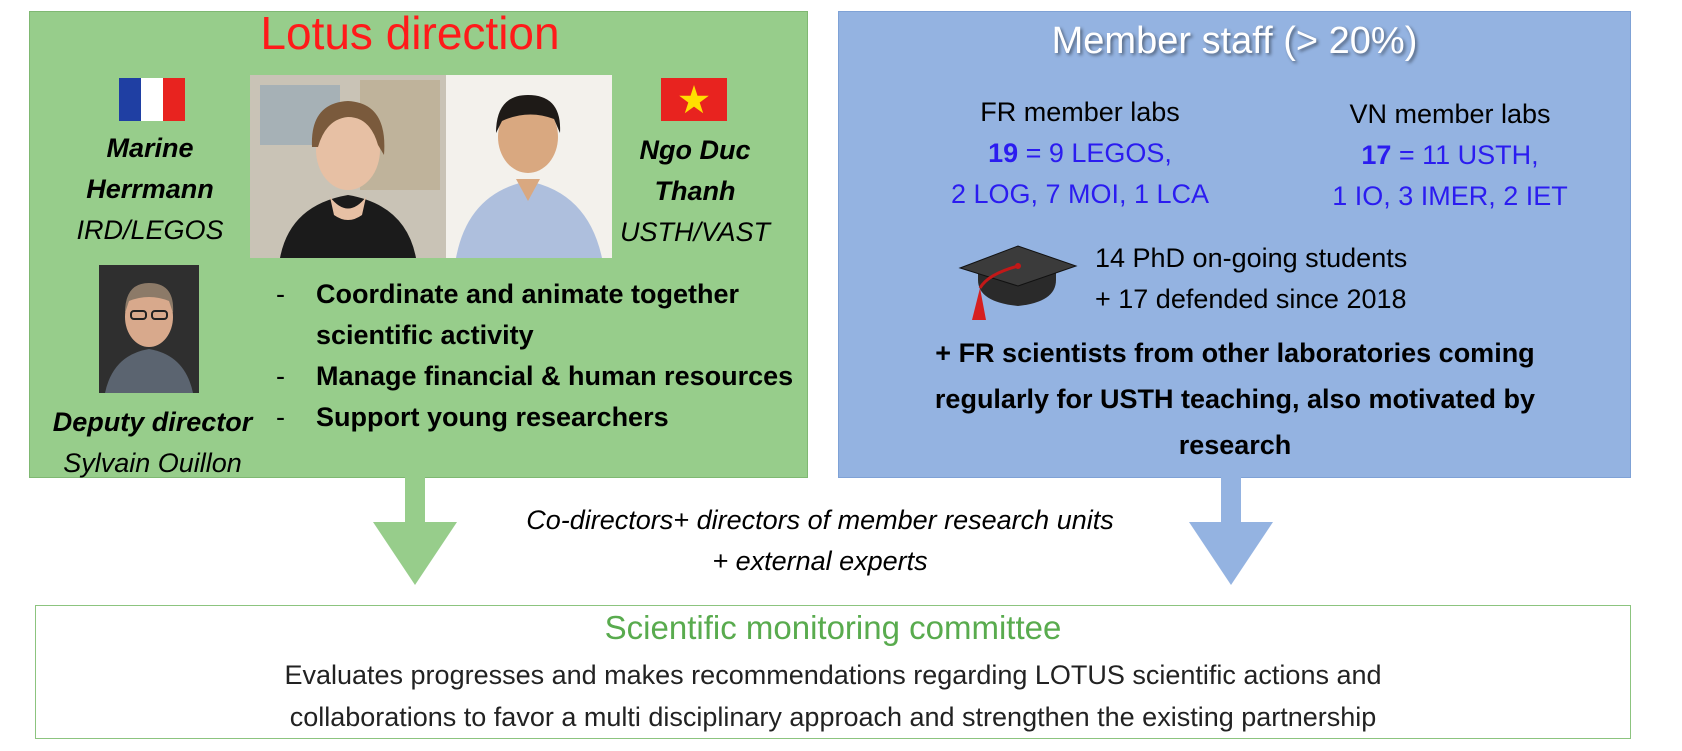 Image resolution: width=1682 pixels, height=751 pixels. I want to click on person-marine-herrmann: Marine Herrmann IRD/LEGOS, so click(150, 189).